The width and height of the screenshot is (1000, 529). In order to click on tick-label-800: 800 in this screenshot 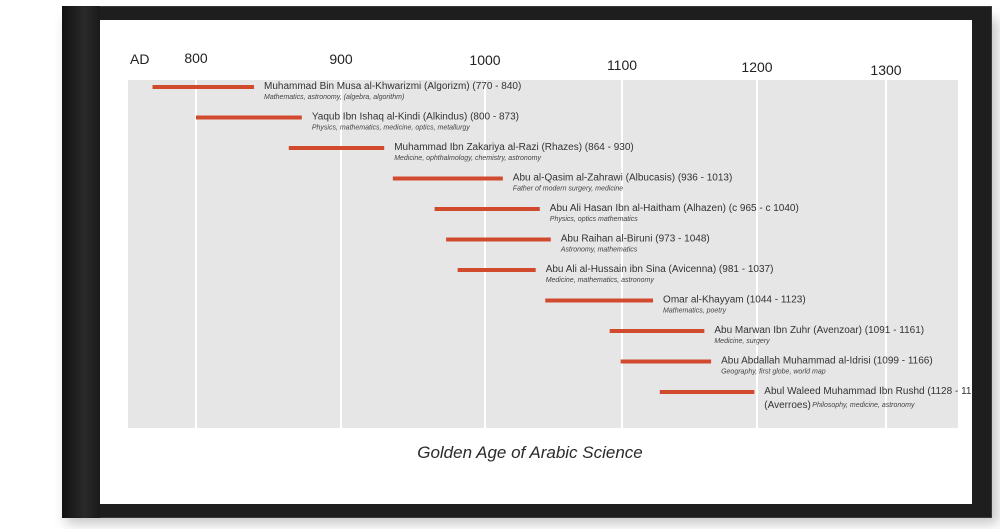, I will do `click(196, 58)`.